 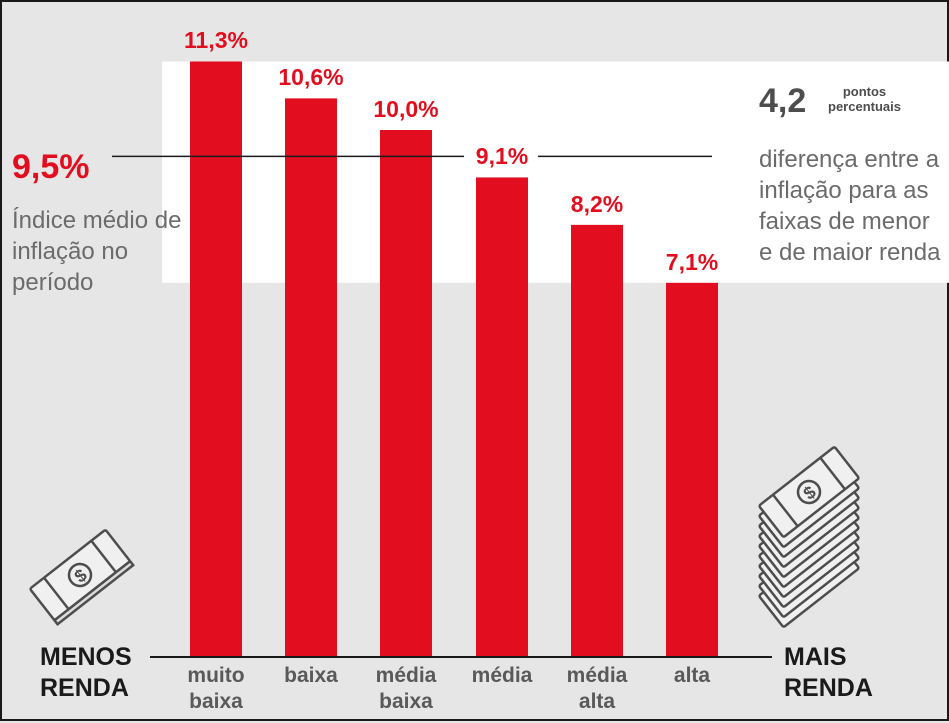 I want to click on bar-value-label-0: 11,3%, so click(x=216, y=40).